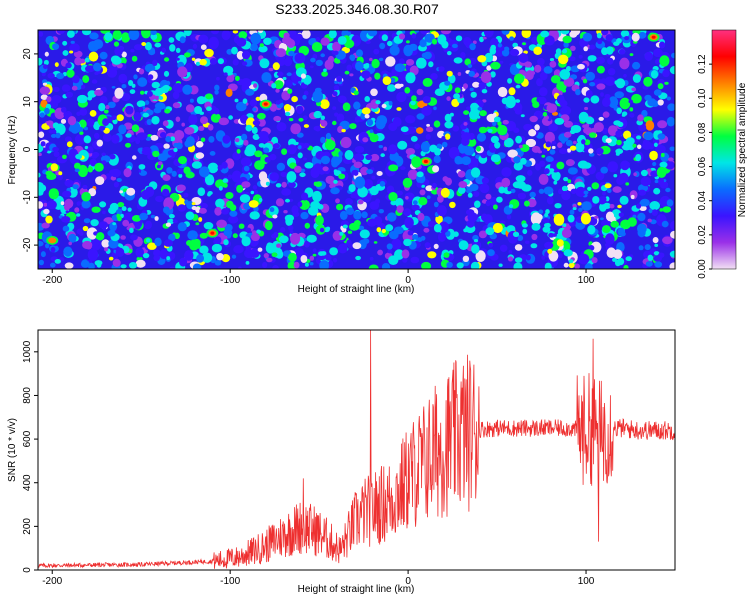 The height and width of the screenshot is (600, 750). I want to click on colorbar-tick-label: 0.10, so click(702, 98).